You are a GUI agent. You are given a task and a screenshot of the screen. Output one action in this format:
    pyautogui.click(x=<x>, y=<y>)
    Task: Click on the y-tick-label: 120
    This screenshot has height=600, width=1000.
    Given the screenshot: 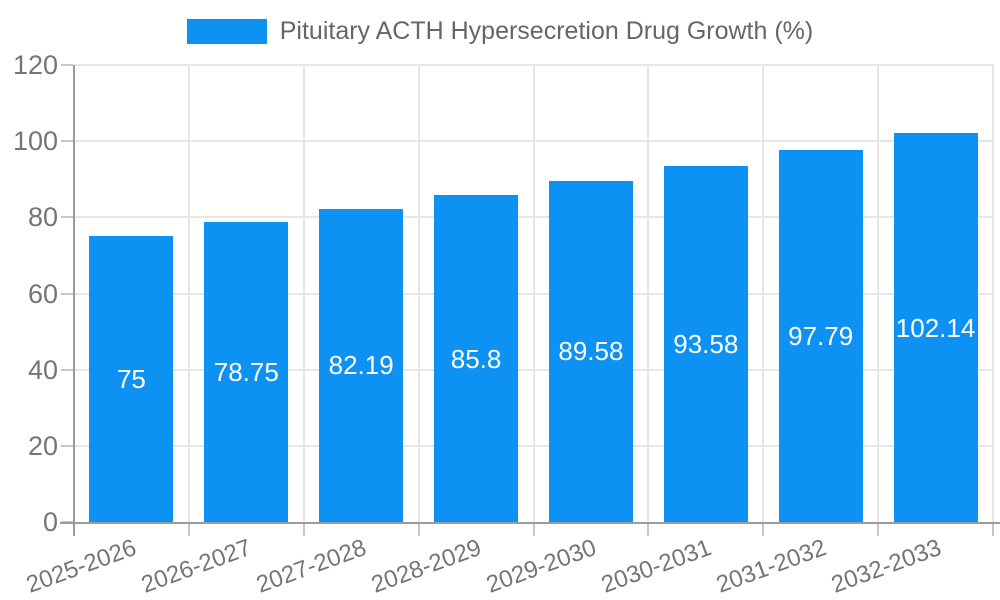 What is the action you would take?
    pyautogui.click(x=35, y=65)
    